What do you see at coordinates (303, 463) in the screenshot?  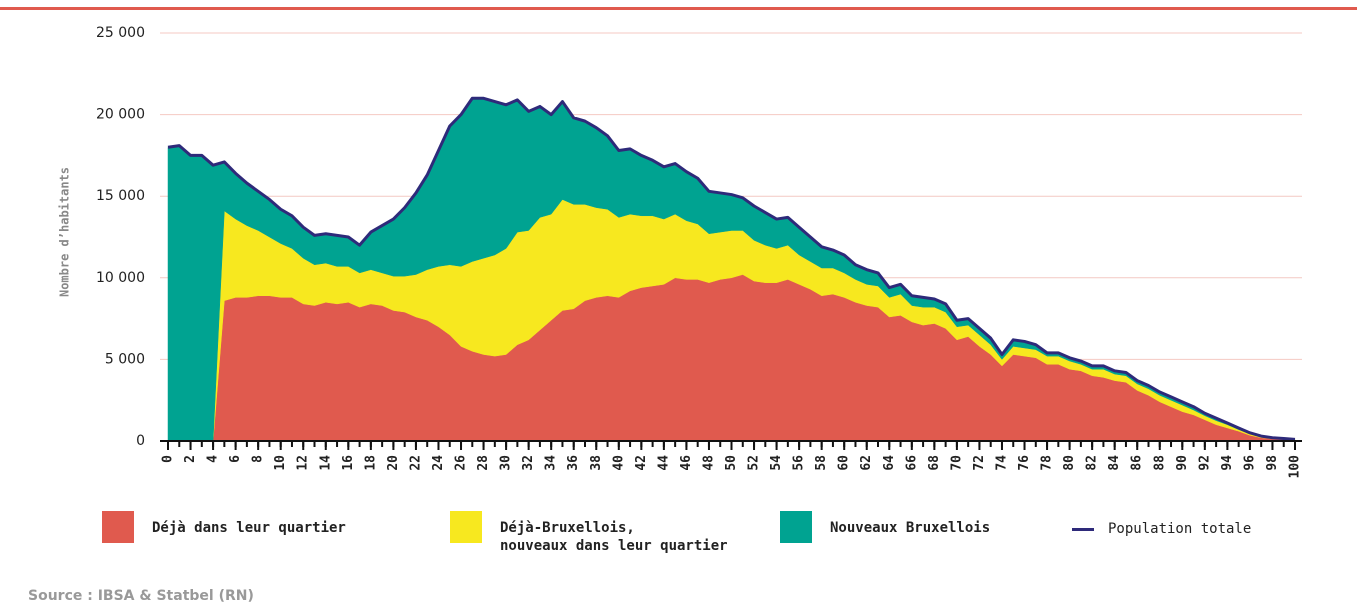 I see `x-tick-label: 12` at bounding box center [303, 463].